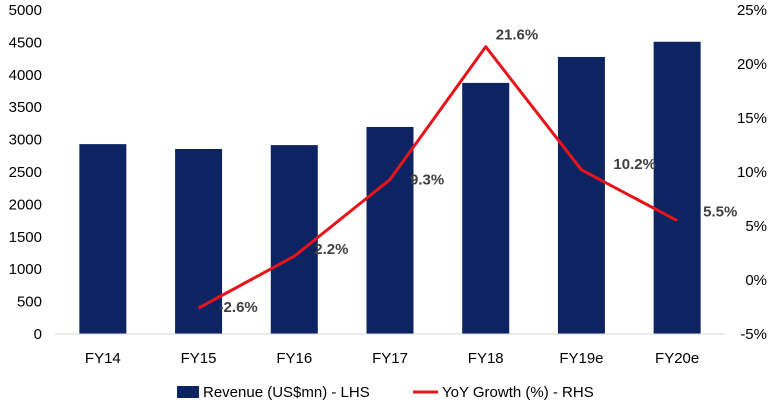 The height and width of the screenshot is (402, 772). Describe the element at coordinates (25, 237) in the screenshot. I see `left-tick-label: 1500` at that location.